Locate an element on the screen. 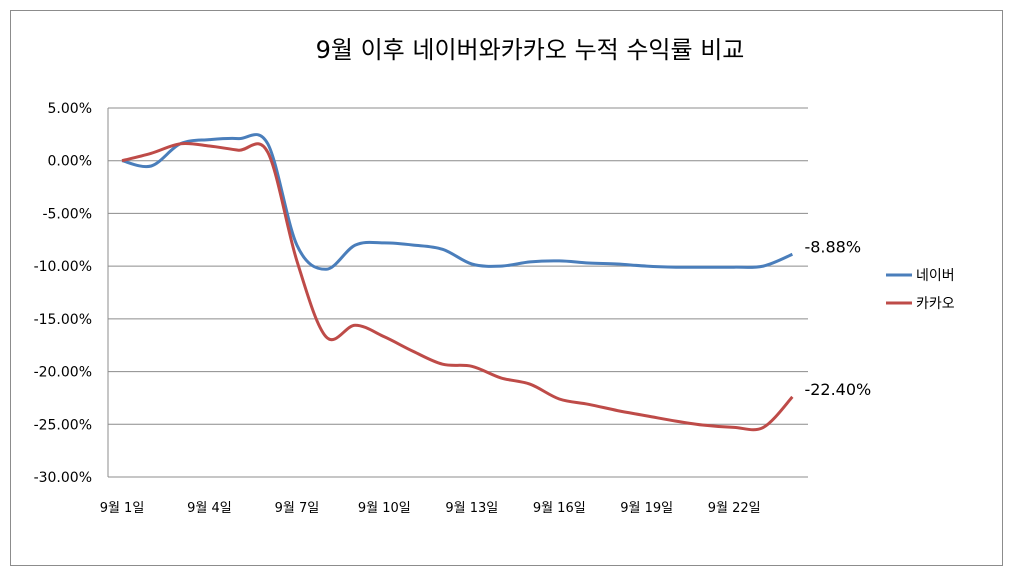 The height and width of the screenshot is (575, 1015). x-tick-label: 9월 16일 is located at coordinates (559, 508).